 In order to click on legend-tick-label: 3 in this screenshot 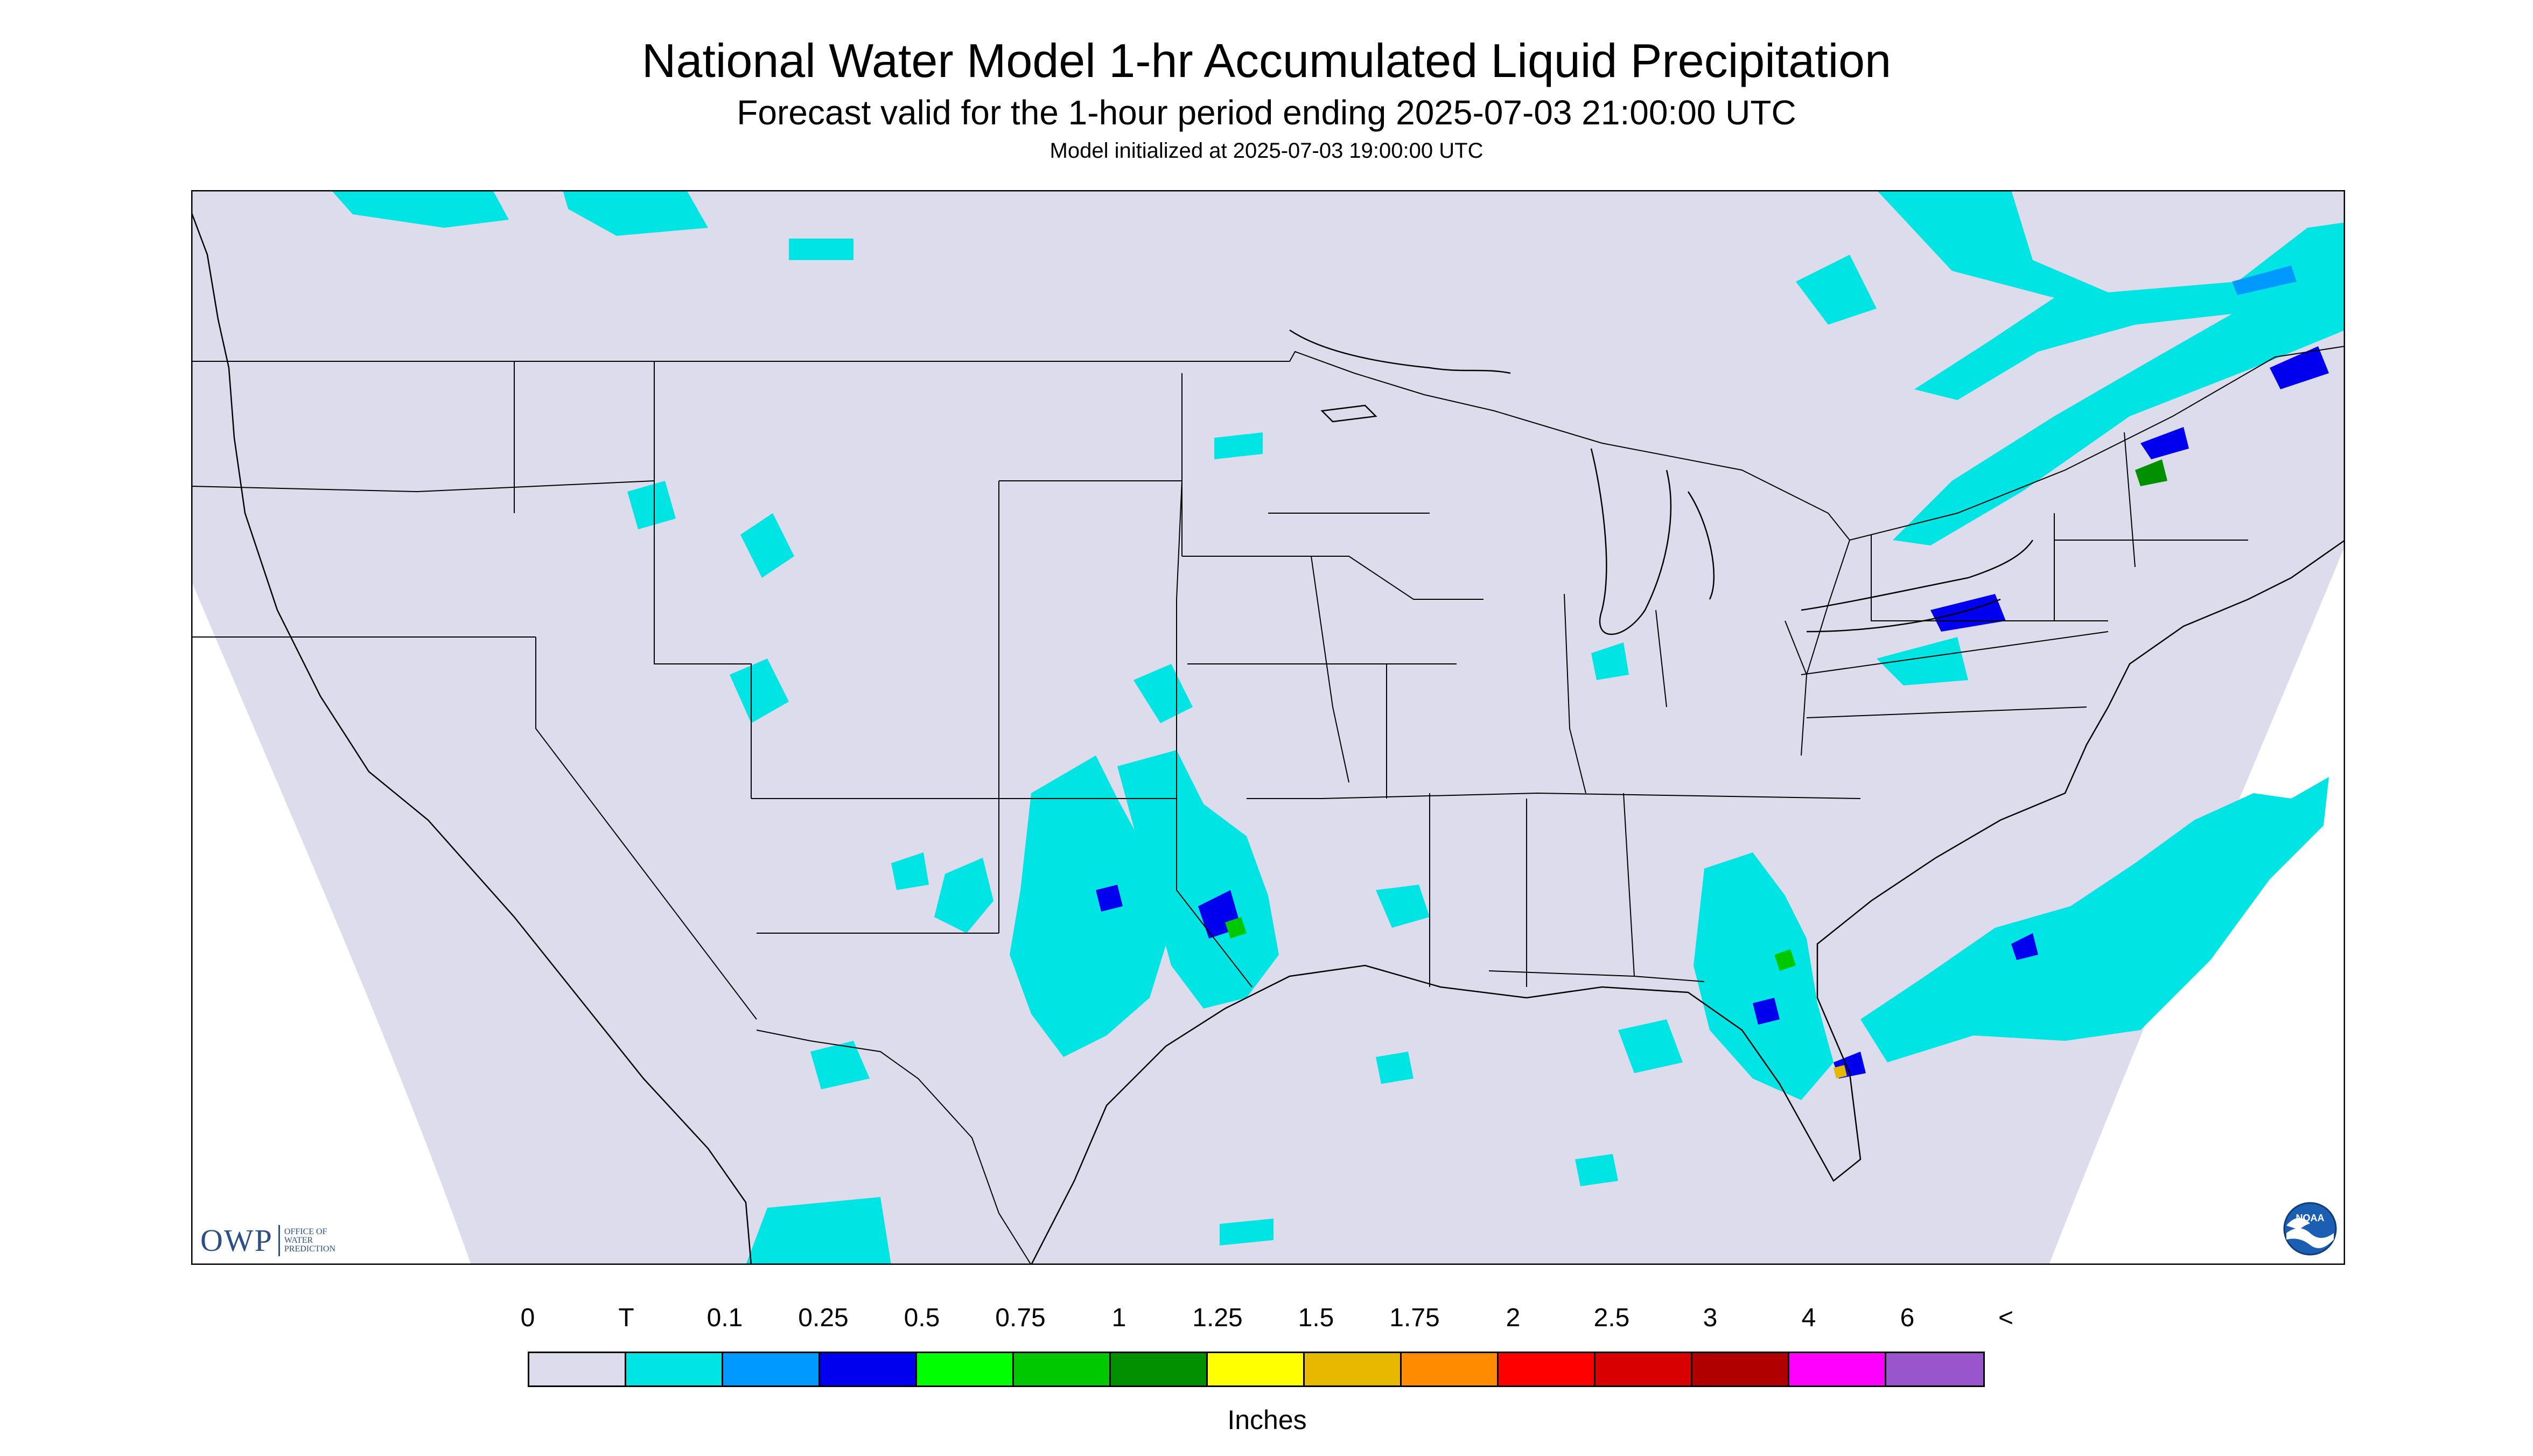, I will do `click(1710, 1318)`.